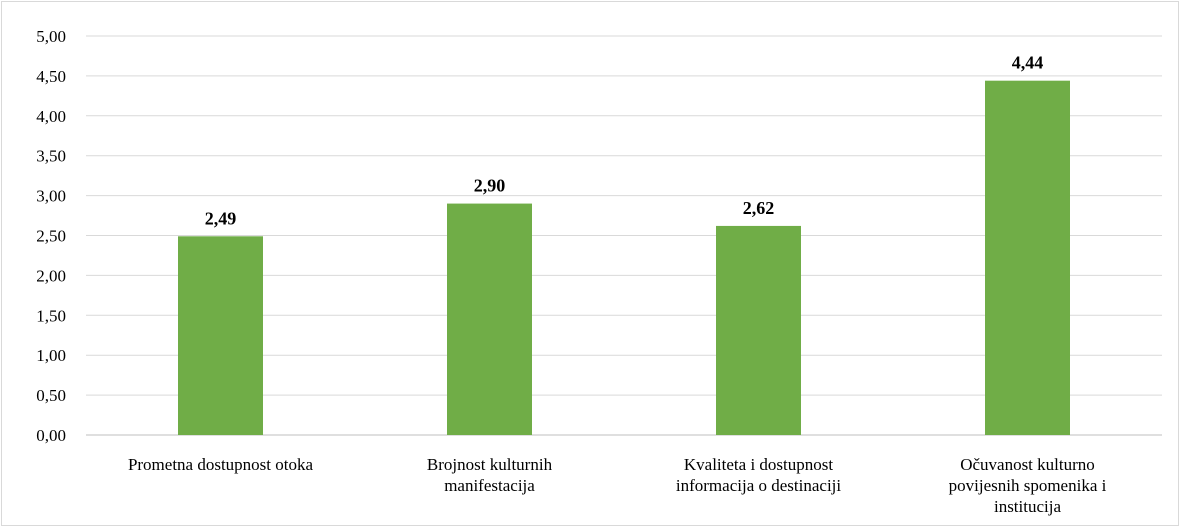 Image resolution: width=1182 pixels, height=529 pixels. I want to click on data-label: 4,44, so click(1028, 63).